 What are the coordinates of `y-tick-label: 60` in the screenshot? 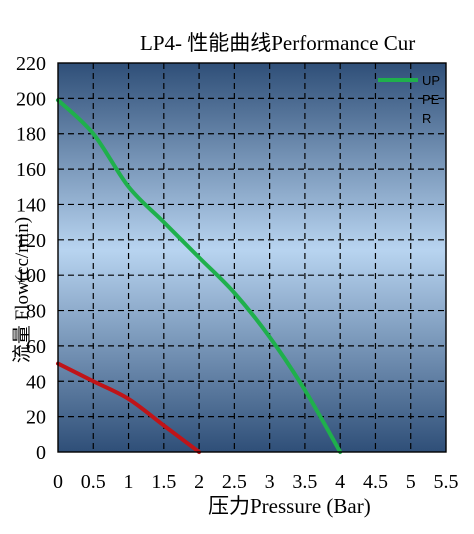 It's located at (36, 347).